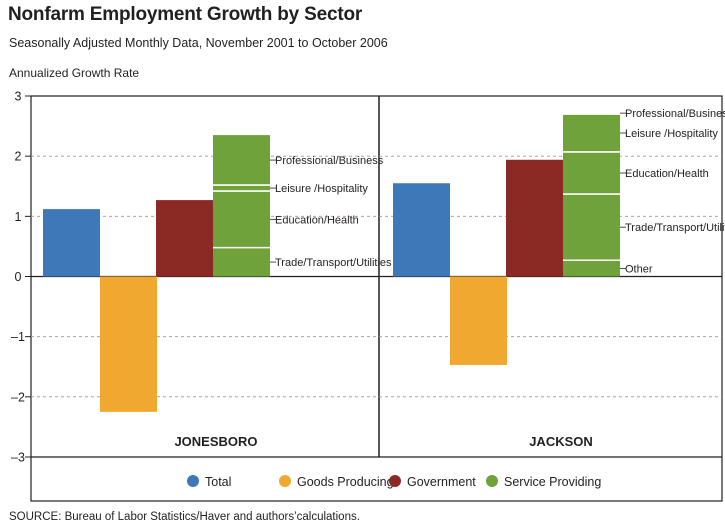 Image resolution: width=725 pixels, height=530 pixels. Describe the element at coordinates (561, 441) in the screenshot. I see `panel-label: JACKSON` at that location.